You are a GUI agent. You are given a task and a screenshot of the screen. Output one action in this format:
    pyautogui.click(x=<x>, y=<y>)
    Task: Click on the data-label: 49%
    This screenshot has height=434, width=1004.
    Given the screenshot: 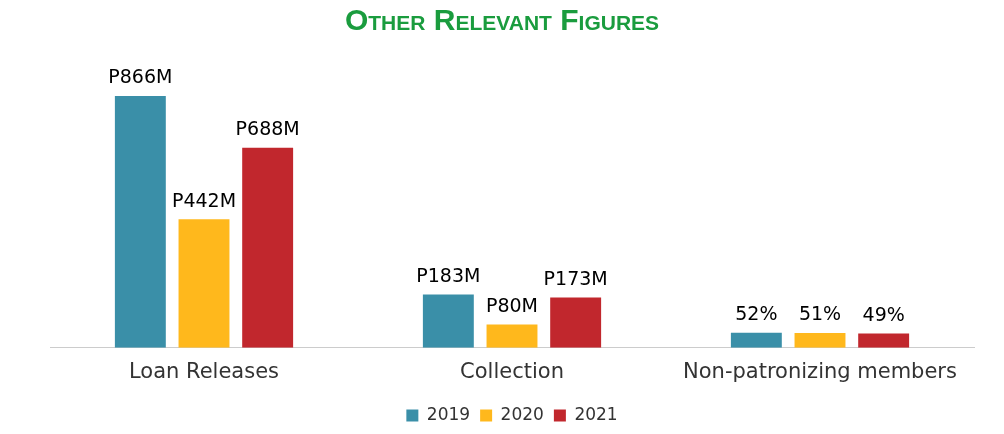 What is the action you would take?
    pyautogui.click(x=883, y=313)
    